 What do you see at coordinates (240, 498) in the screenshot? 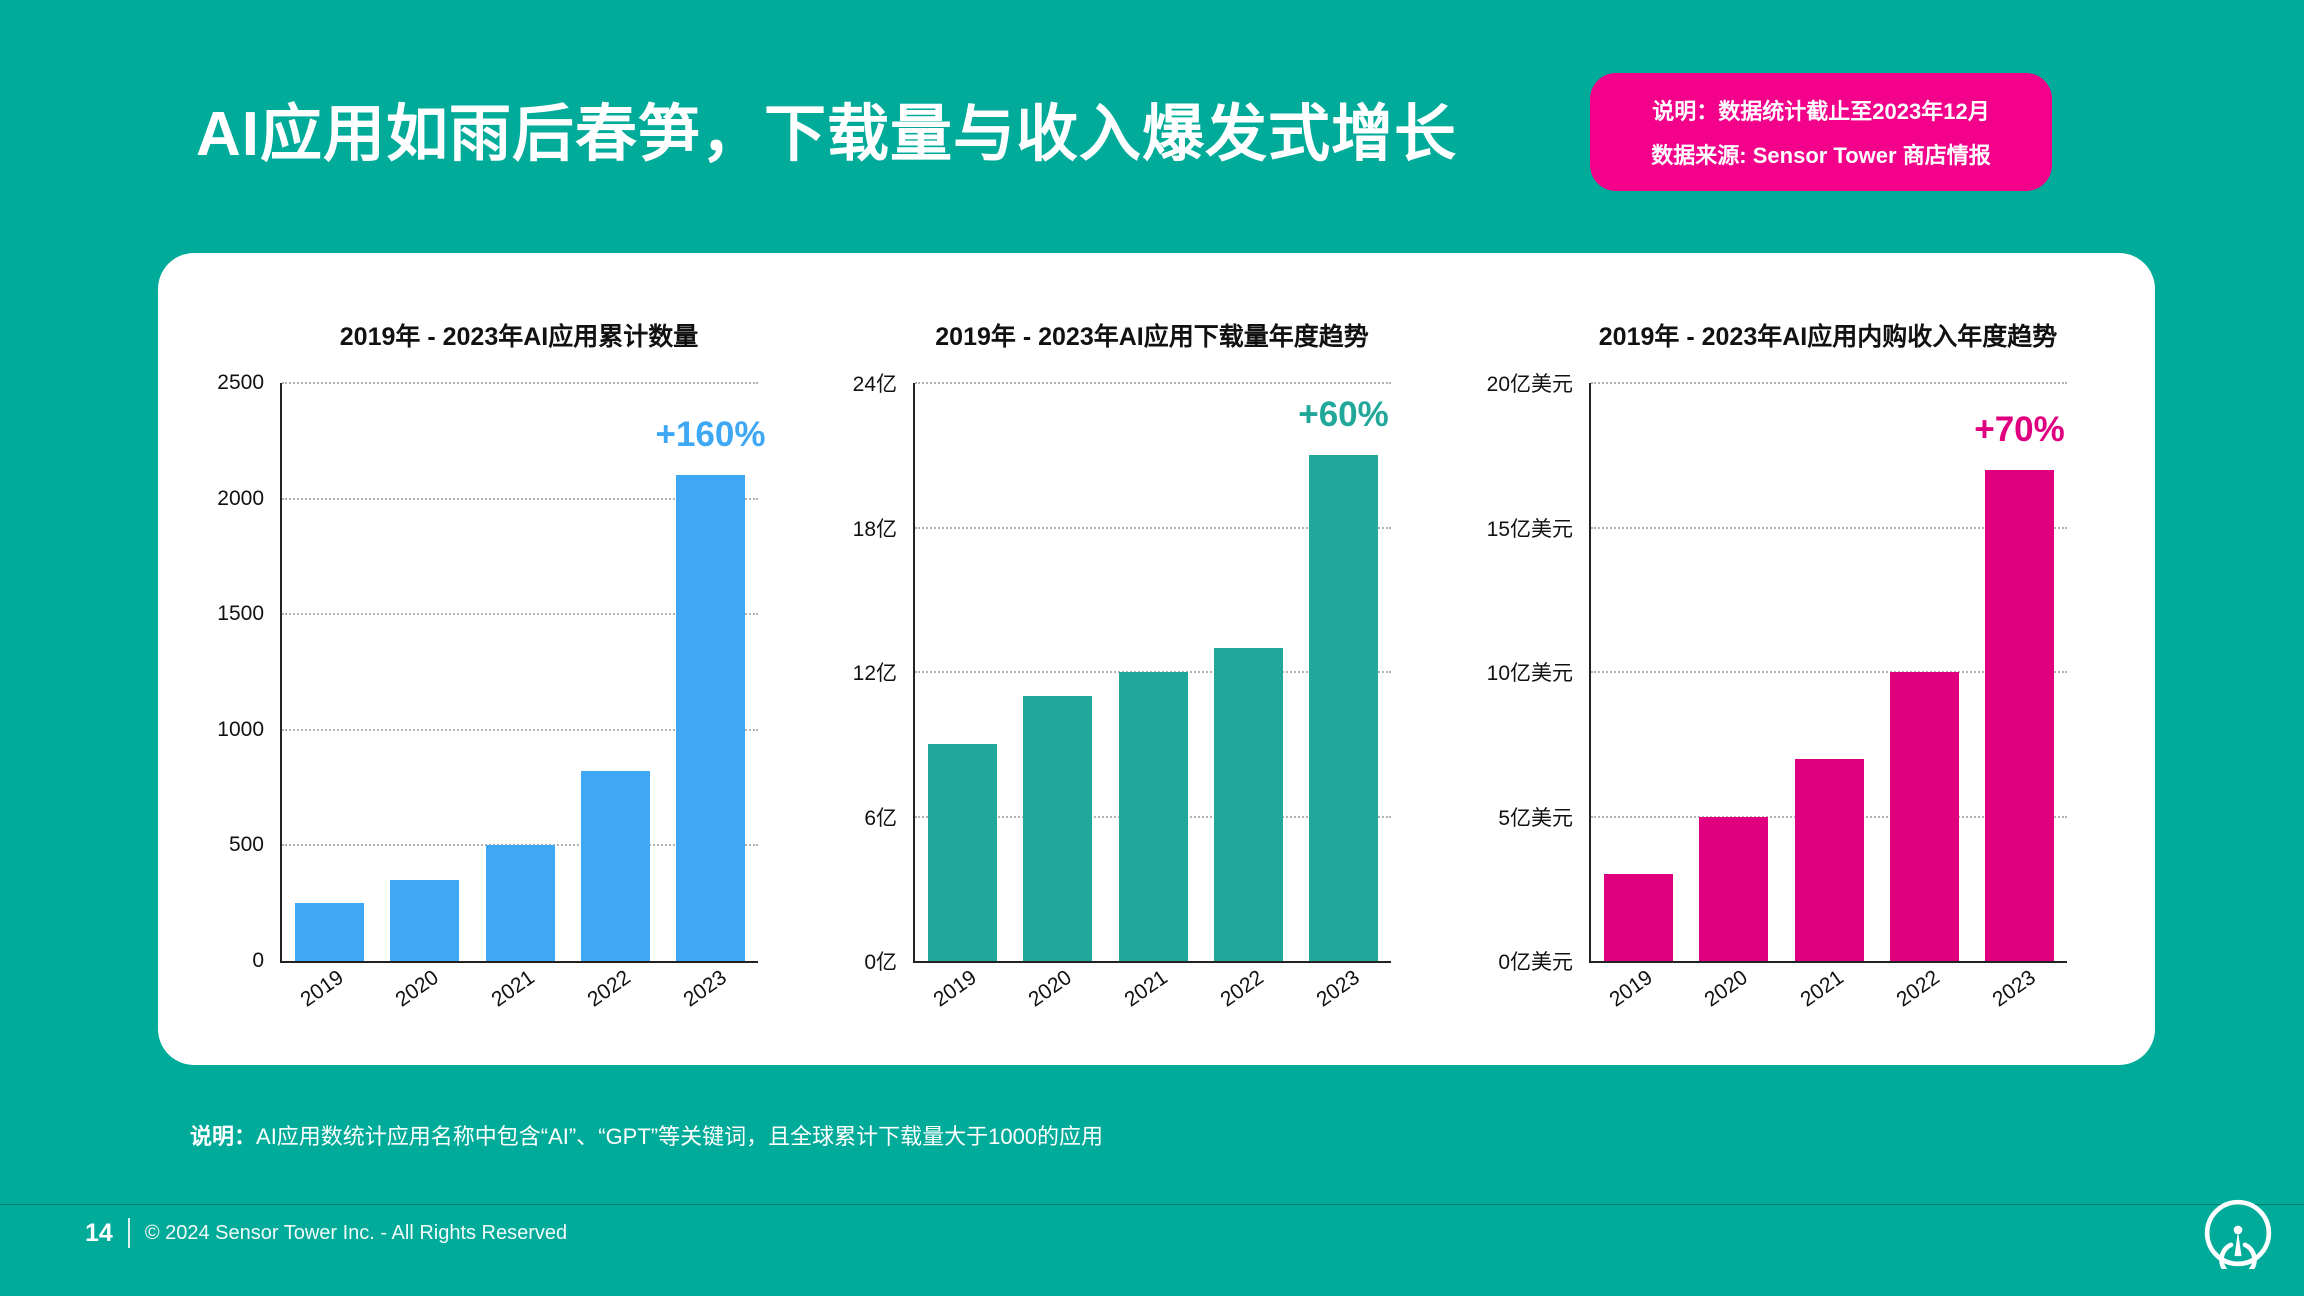
I see `y-axis-tick-label: 2000` at bounding box center [240, 498].